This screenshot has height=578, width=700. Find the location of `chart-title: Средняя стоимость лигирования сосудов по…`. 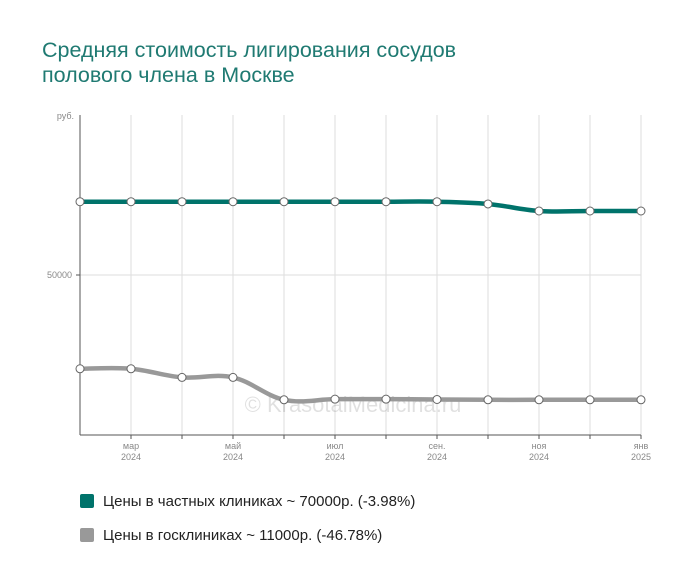

chart-title: Средняя стоимость лигирования сосудов по… is located at coordinates (322, 63).